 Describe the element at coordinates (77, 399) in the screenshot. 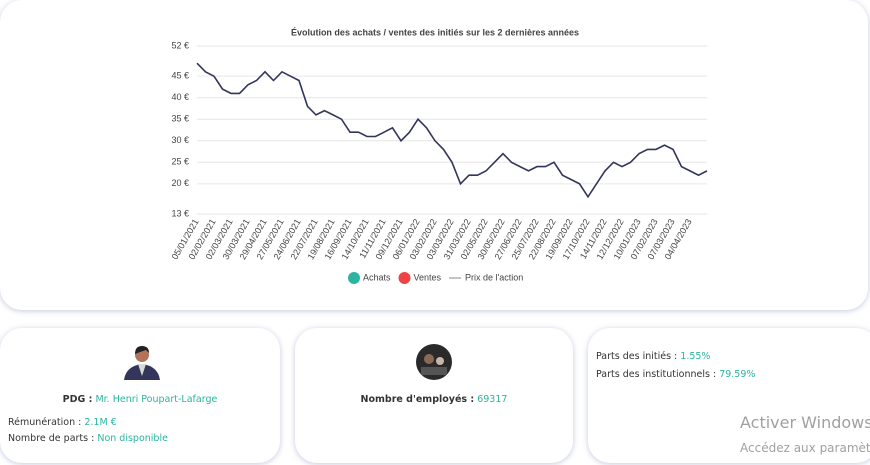

I see `ceo-label: PDG :` at that location.